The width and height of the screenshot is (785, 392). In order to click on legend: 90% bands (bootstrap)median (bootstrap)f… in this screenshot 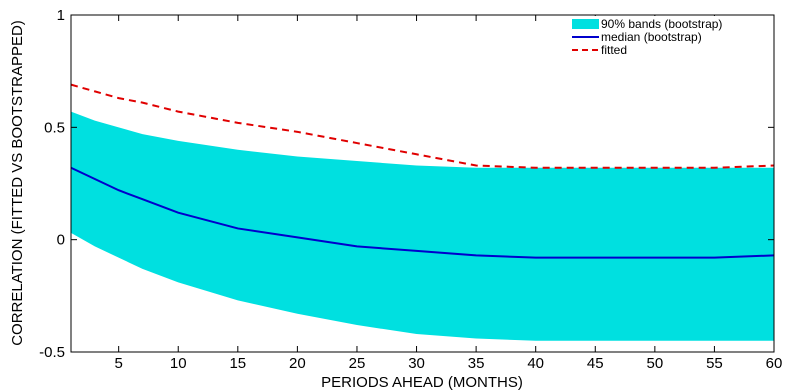, I will do `click(668, 38)`.